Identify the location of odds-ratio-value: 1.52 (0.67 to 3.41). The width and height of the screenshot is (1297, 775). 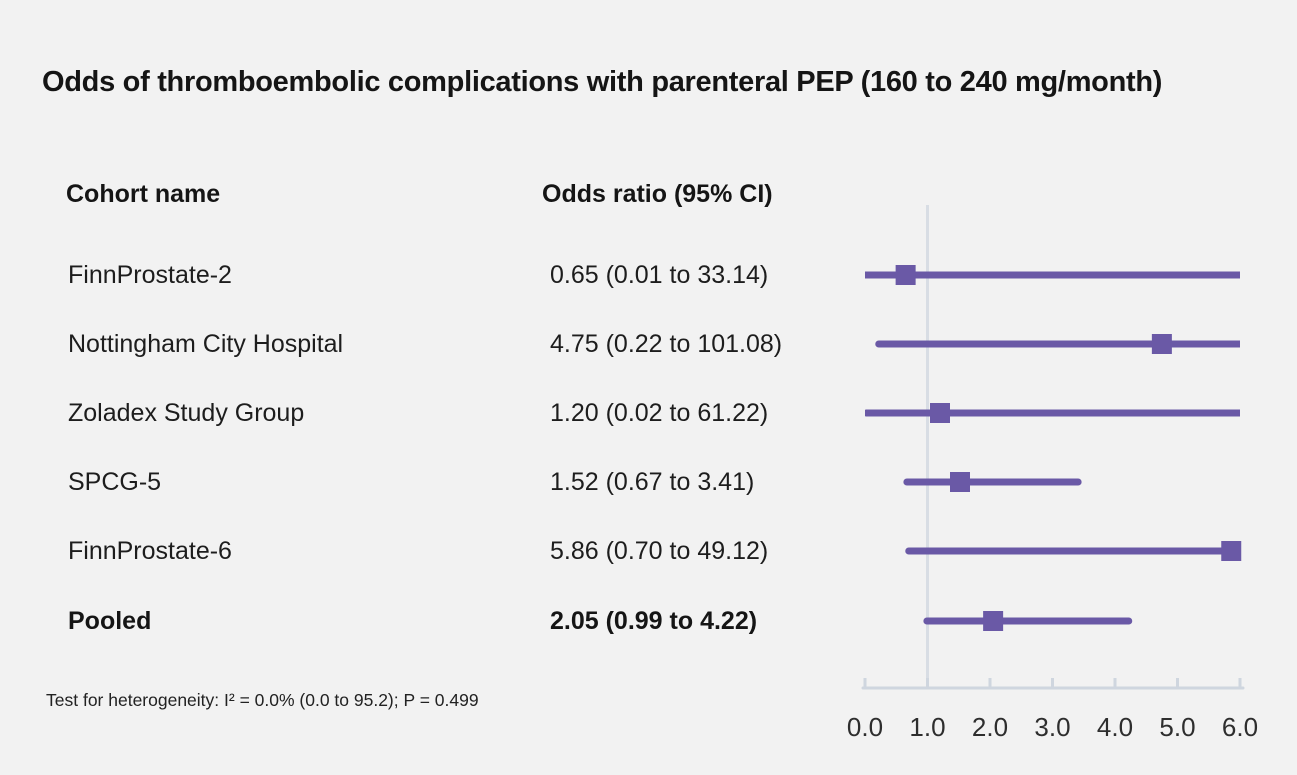
(652, 482).